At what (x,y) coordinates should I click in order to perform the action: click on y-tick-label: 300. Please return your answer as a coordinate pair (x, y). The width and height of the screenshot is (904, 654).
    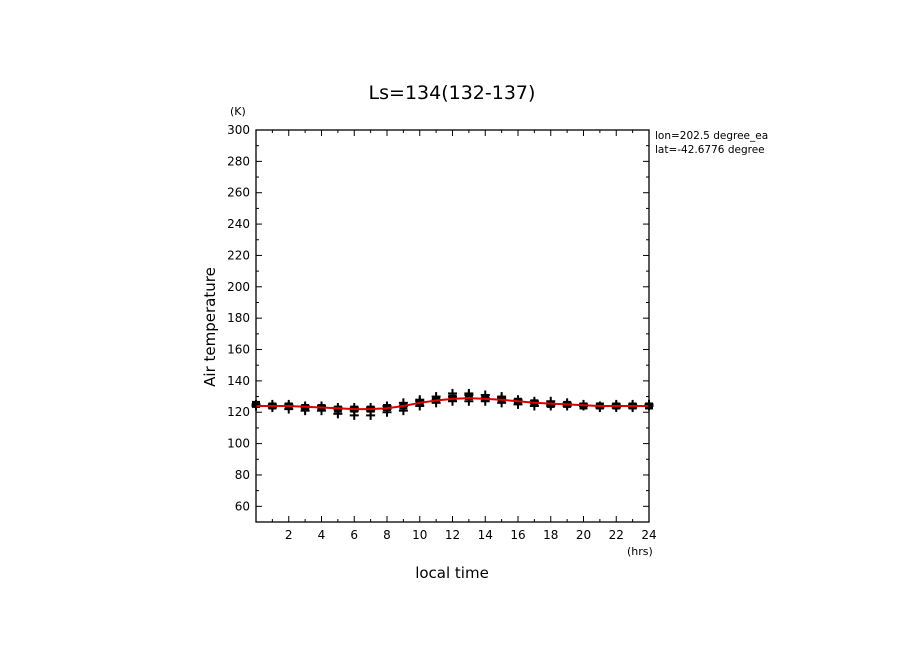
    Looking at the image, I should click on (238, 130).